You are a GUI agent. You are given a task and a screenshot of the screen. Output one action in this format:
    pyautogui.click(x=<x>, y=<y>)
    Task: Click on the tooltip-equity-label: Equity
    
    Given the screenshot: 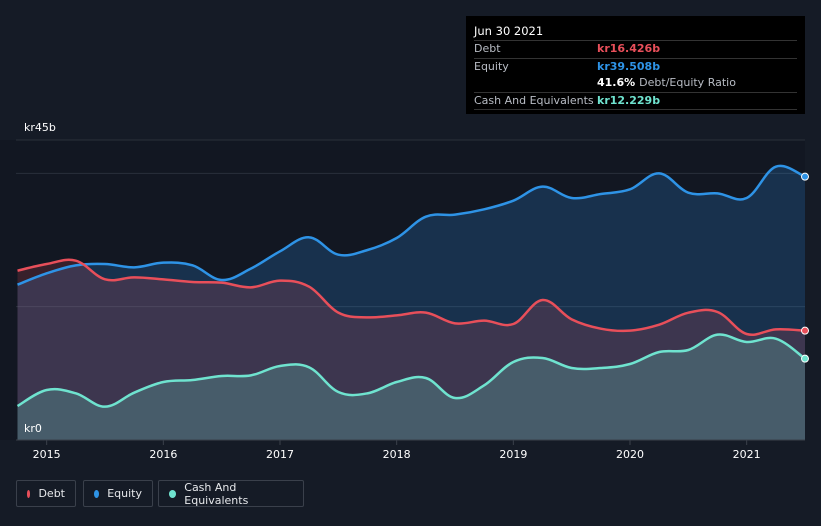 What is the action you would take?
    pyautogui.click(x=491, y=66)
    